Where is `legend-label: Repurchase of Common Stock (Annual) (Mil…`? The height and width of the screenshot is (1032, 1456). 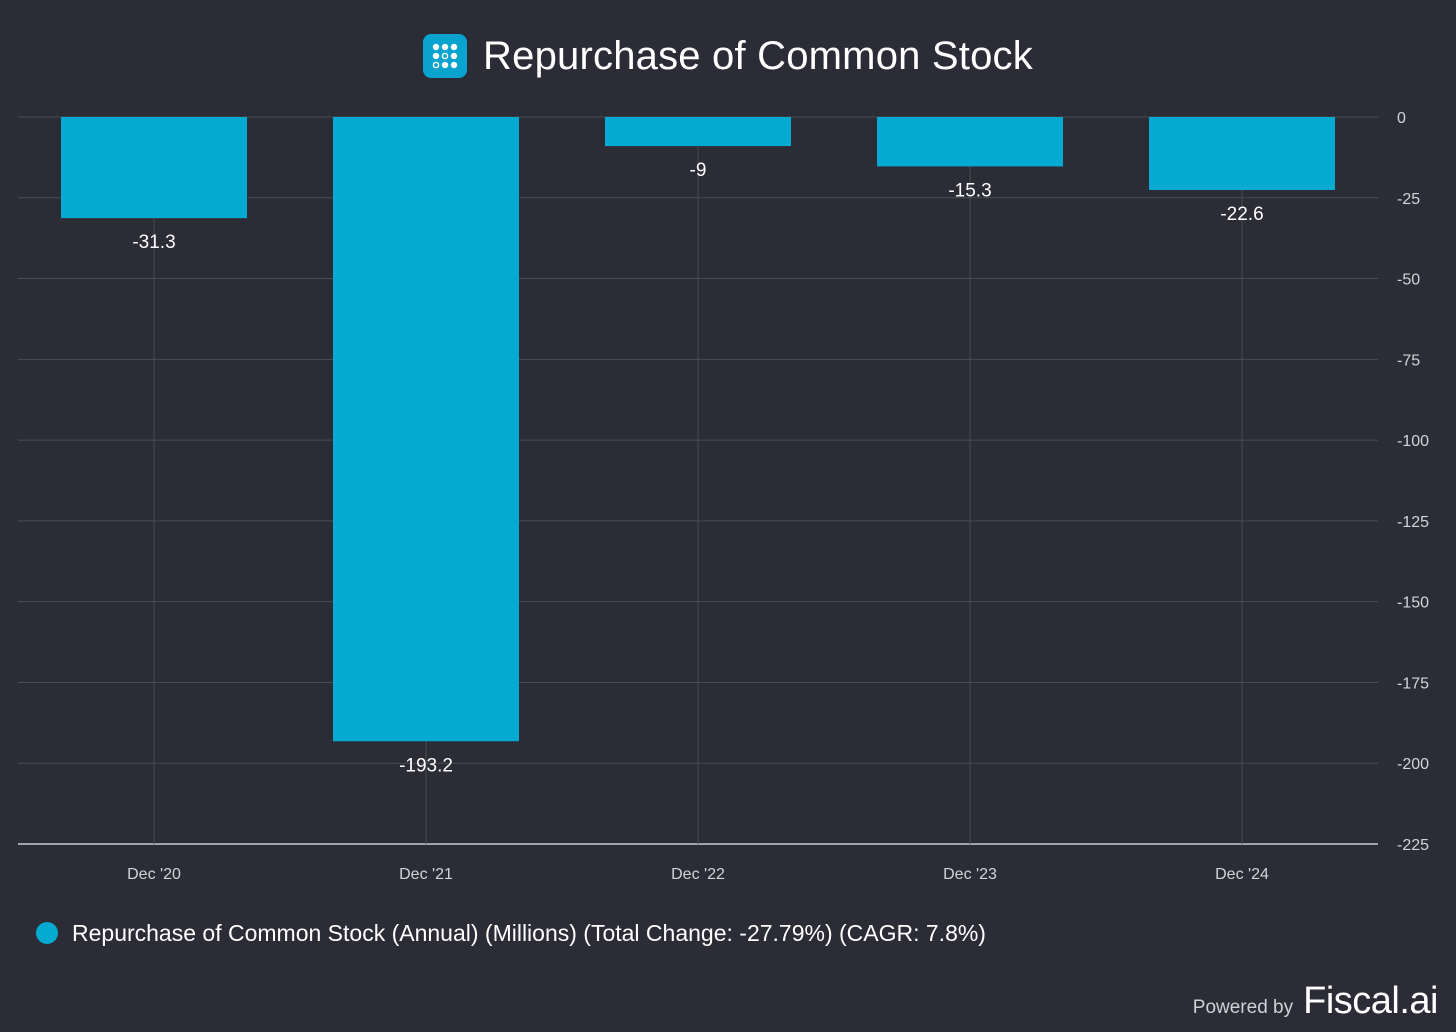
legend-label: Repurchase of Common Stock (Annual) (Mil… is located at coordinates (529, 932).